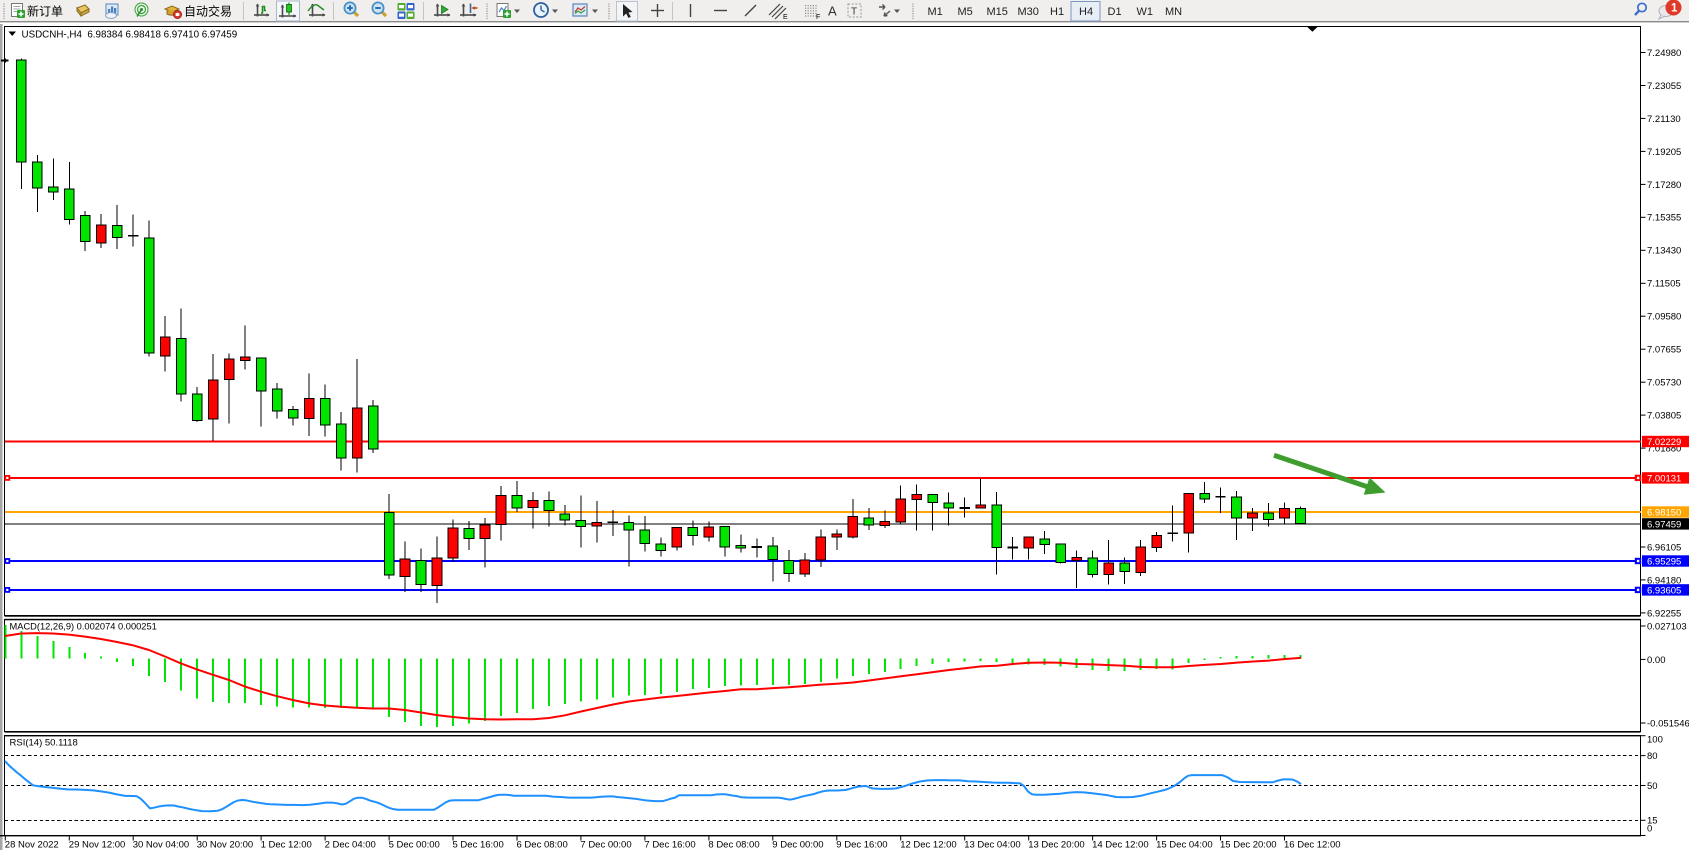 The width and height of the screenshot is (1689, 850). Describe the element at coordinates (1664, 449) in the screenshot. I see `svg-text: 7.01880` at that location.